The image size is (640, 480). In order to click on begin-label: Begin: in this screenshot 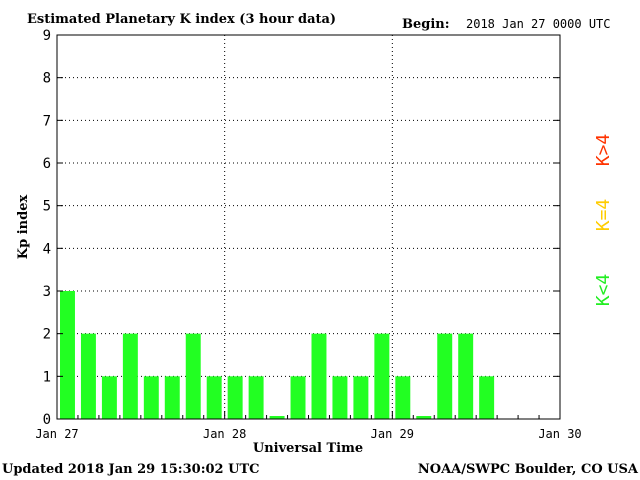, I will do `click(426, 24)`.